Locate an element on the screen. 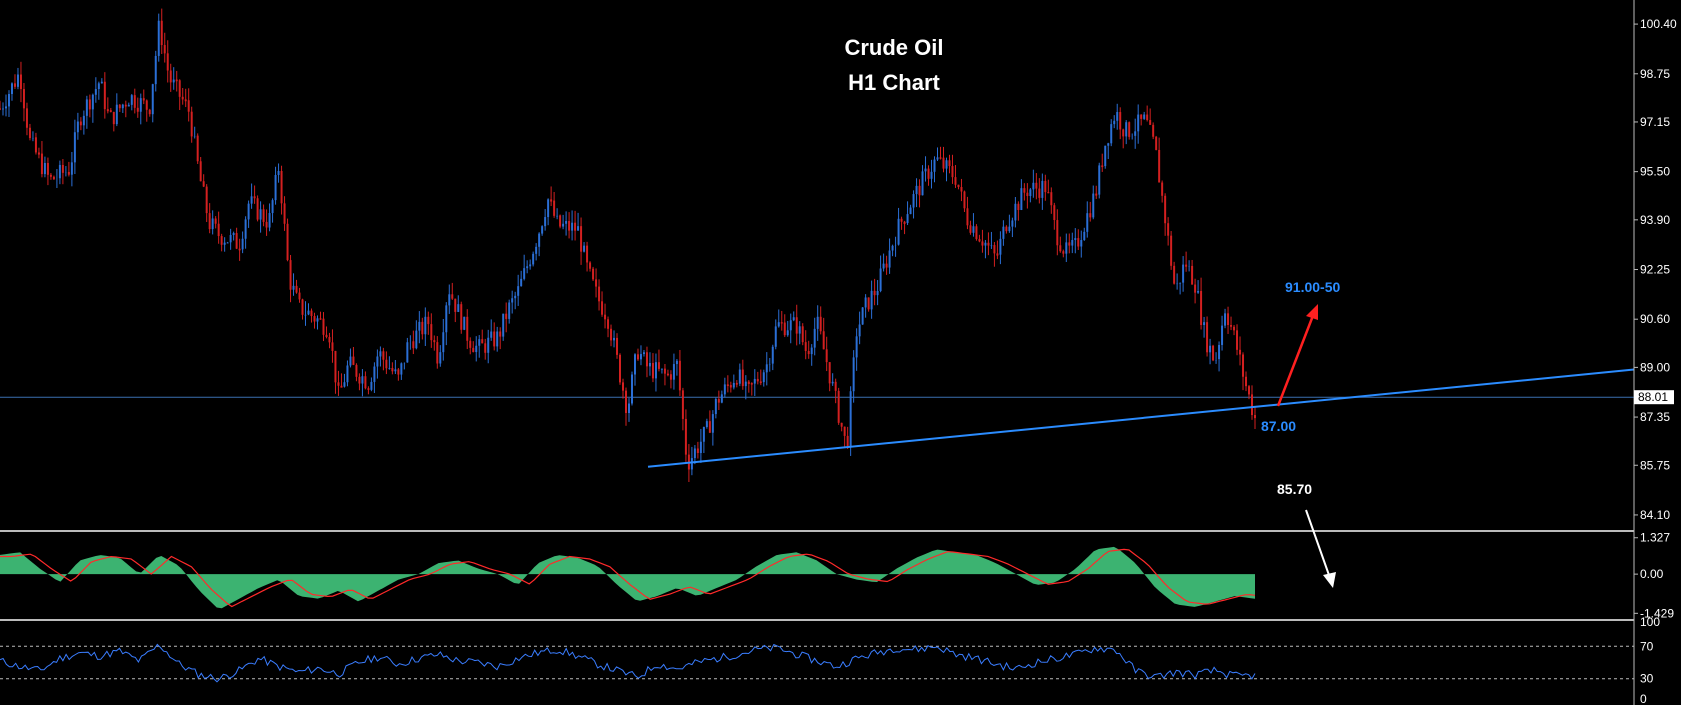  rsi-axis: 100 70 30 0 is located at coordinates (1650, 660).